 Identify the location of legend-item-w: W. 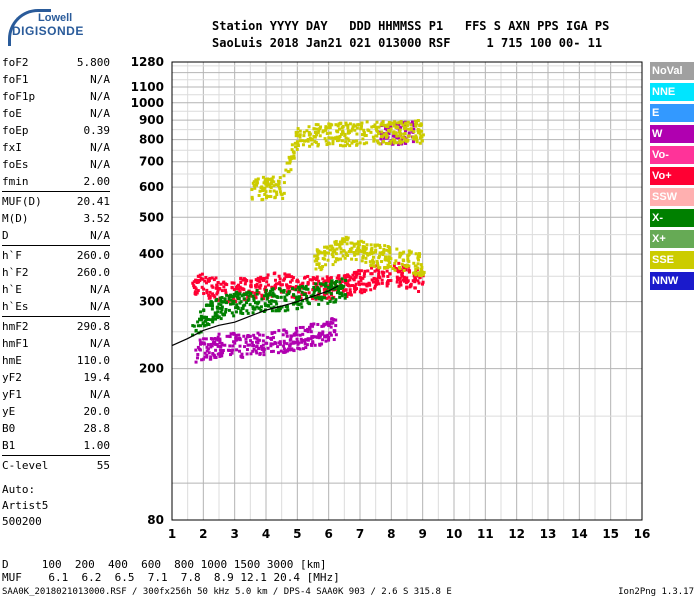
(672, 134).